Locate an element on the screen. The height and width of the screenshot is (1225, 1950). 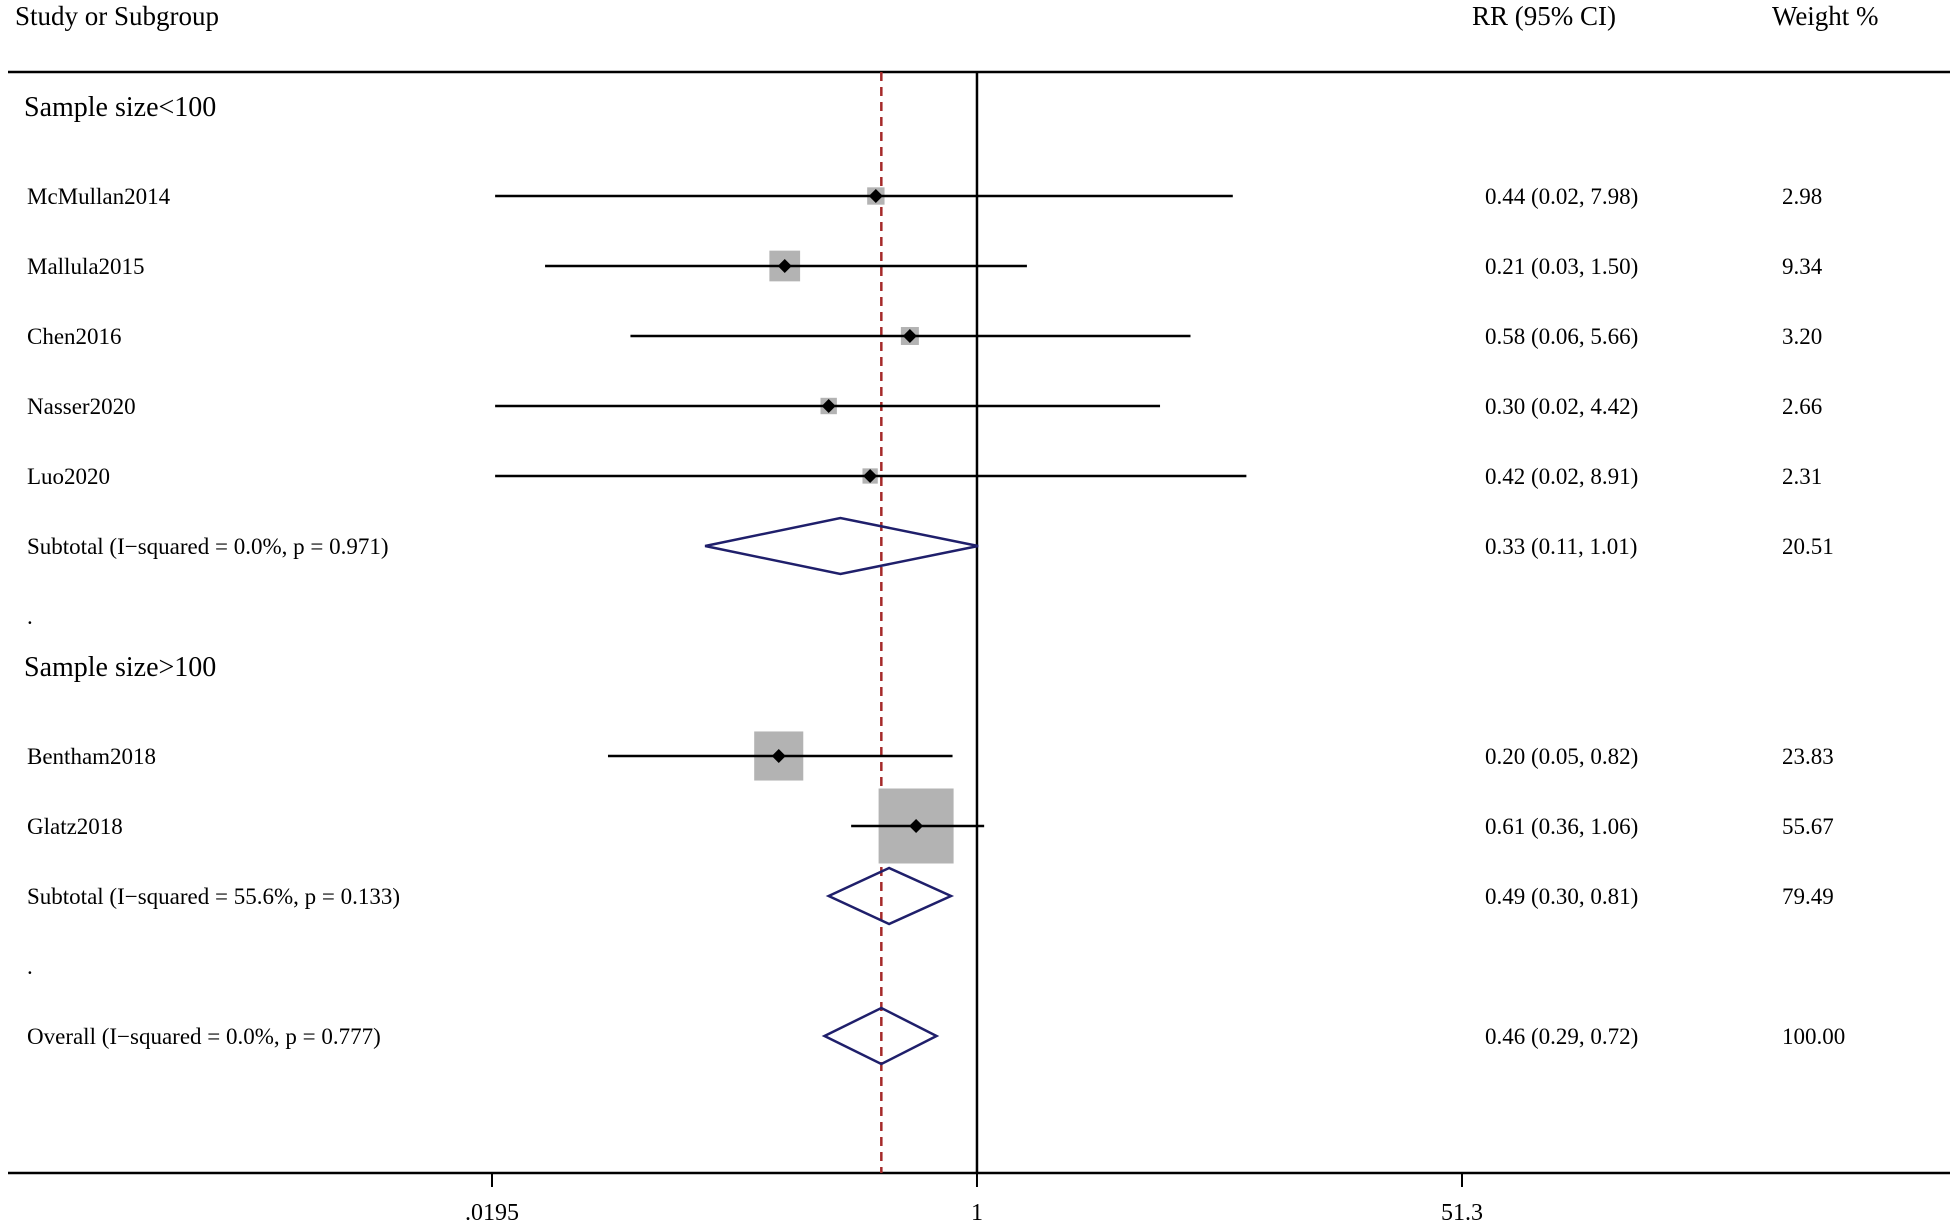
estimate-text: 0.46 (0.29, 0.72) is located at coordinates (1561, 1036).